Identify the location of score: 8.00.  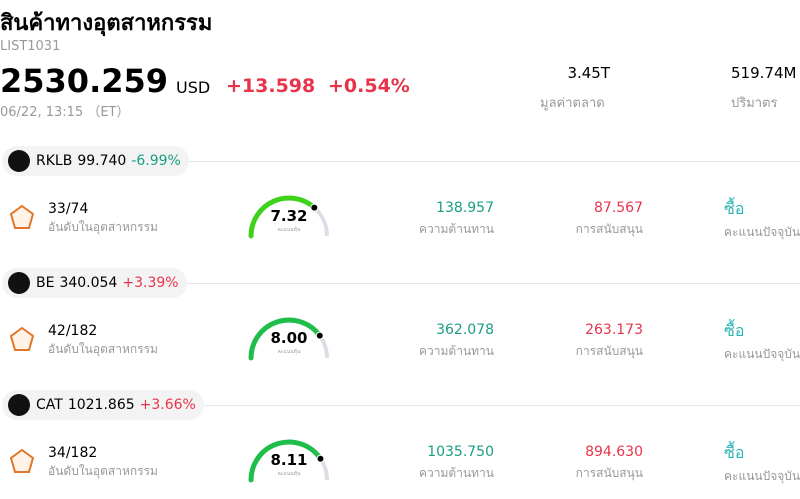
(289, 338).